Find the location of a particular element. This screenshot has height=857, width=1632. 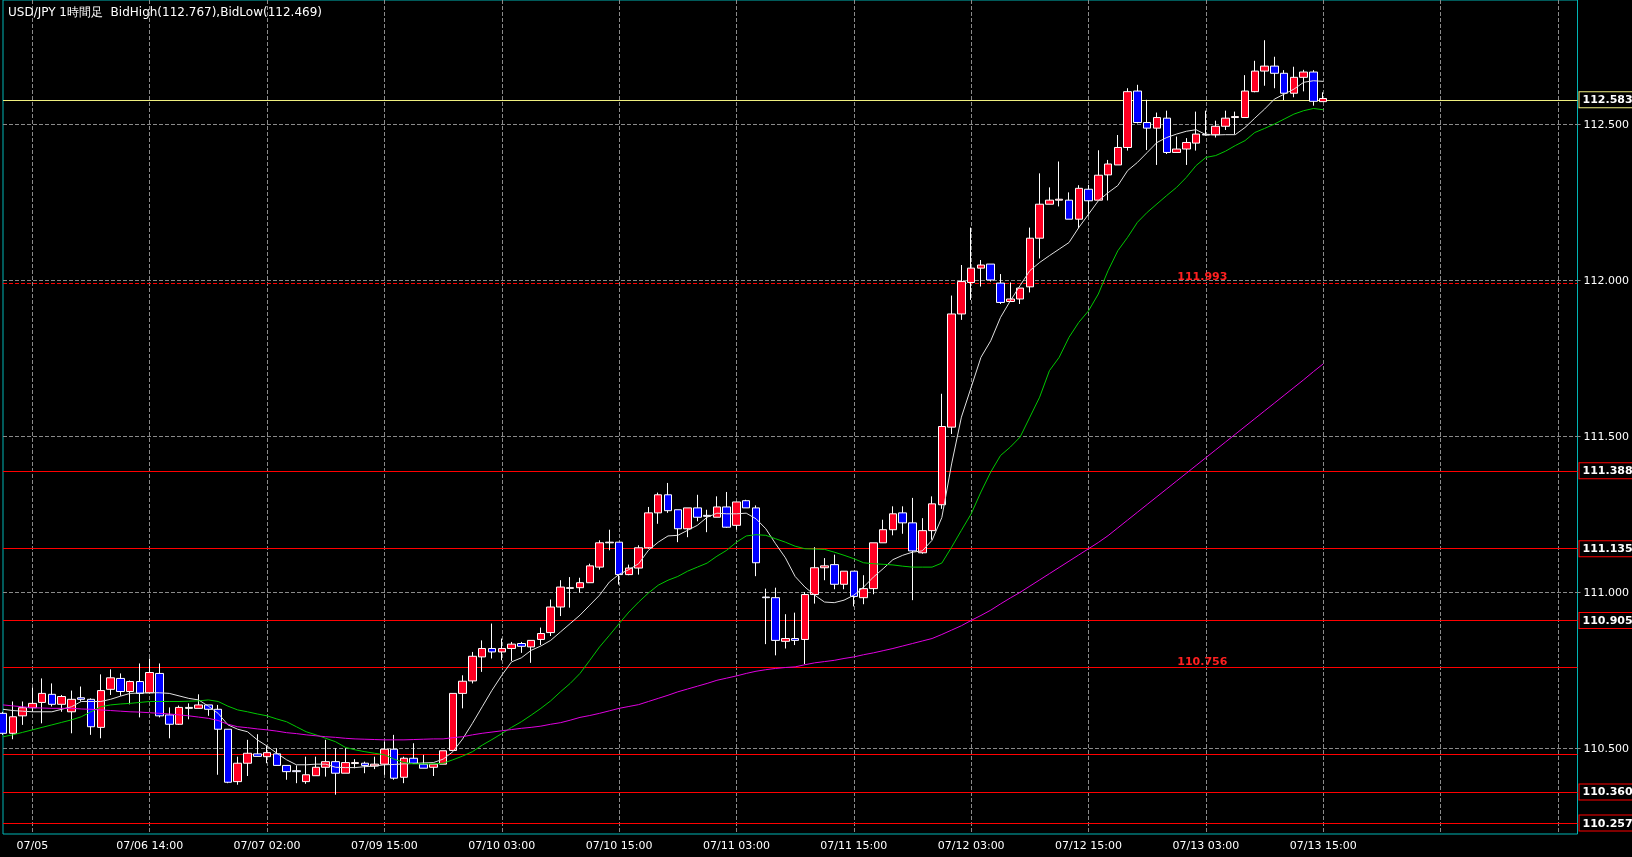

text: USD/JPY 1時間足 BidHigh(112.767),BidLow(112.469) is located at coordinates (165, 12).